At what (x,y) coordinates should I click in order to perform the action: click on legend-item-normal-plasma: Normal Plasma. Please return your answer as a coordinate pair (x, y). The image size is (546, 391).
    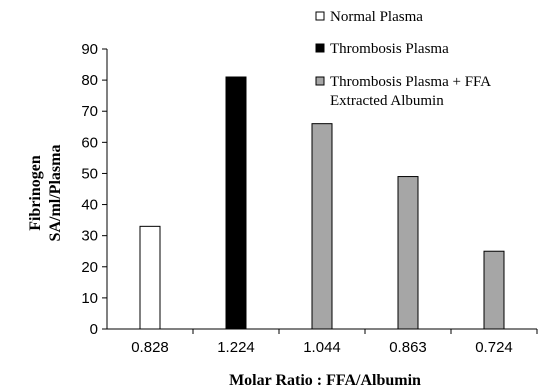
    Looking at the image, I should click on (369, 17).